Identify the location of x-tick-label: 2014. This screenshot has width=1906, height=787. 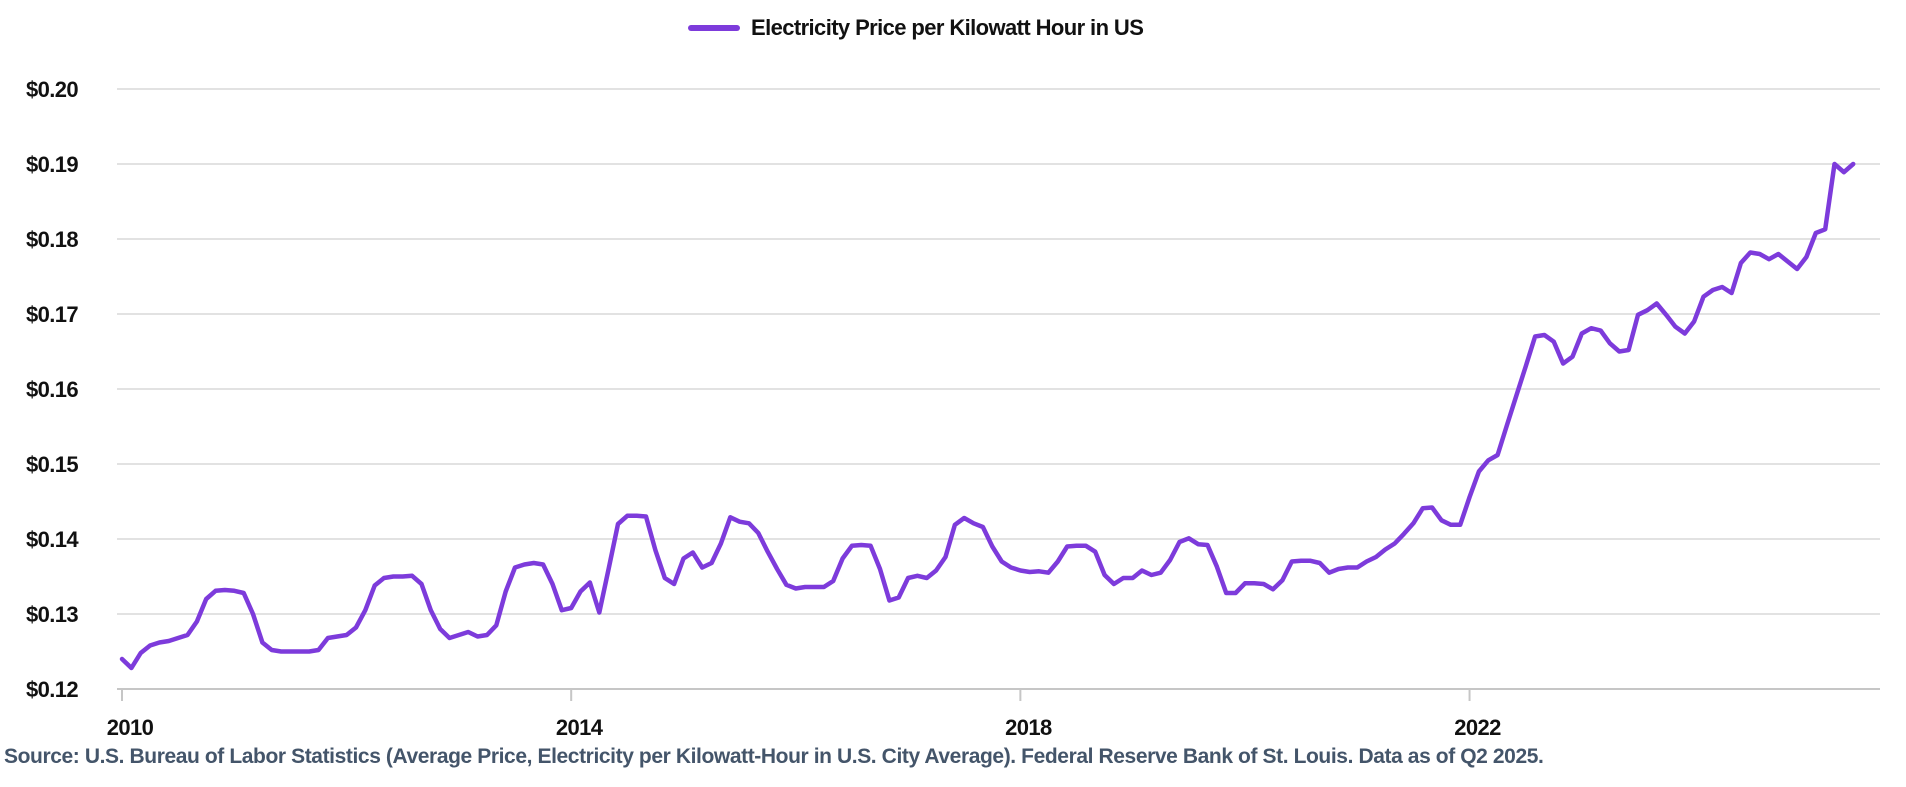
(580, 727).